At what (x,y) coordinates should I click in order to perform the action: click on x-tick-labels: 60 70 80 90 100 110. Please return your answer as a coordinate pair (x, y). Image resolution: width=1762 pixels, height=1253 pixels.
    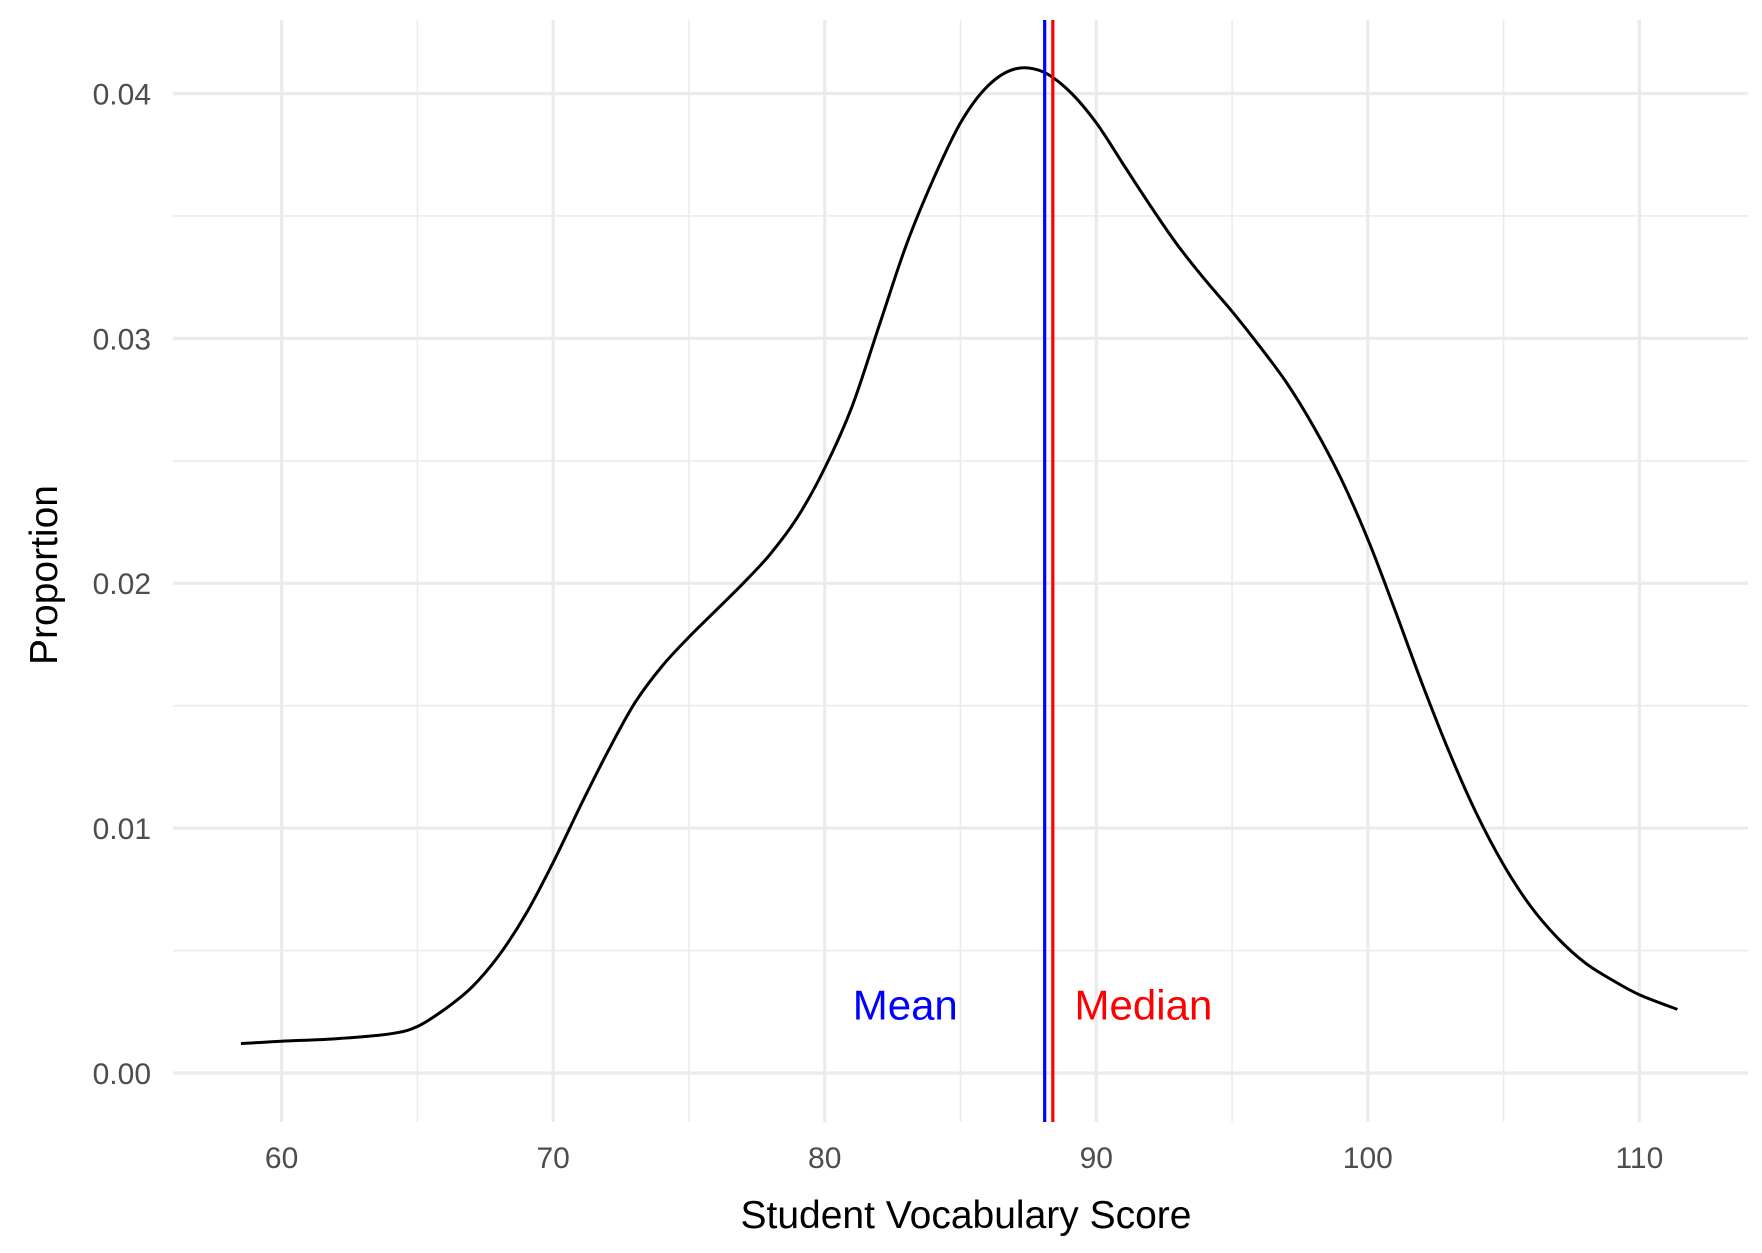
    Looking at the image, I should click on (964, 1158).